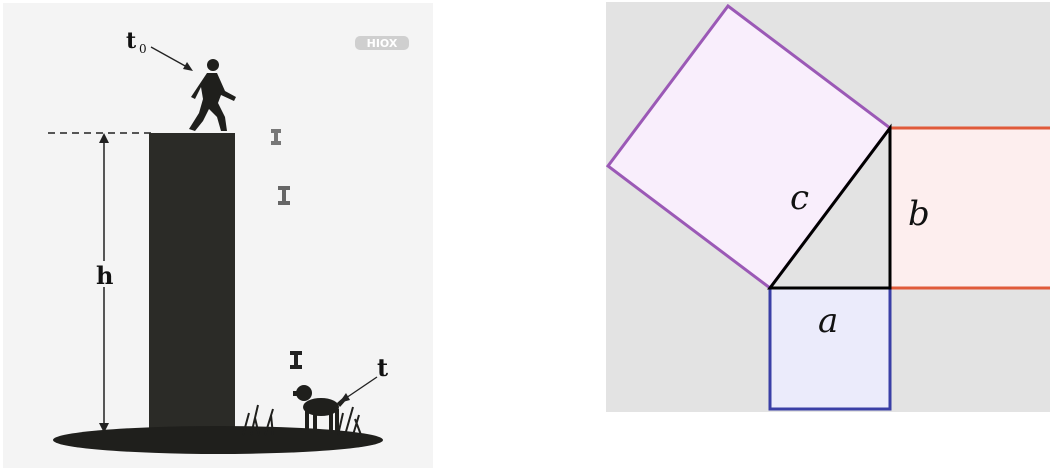  Describe the element at coordinates (302, 420) in the screenshot. I see `grass` at that location.